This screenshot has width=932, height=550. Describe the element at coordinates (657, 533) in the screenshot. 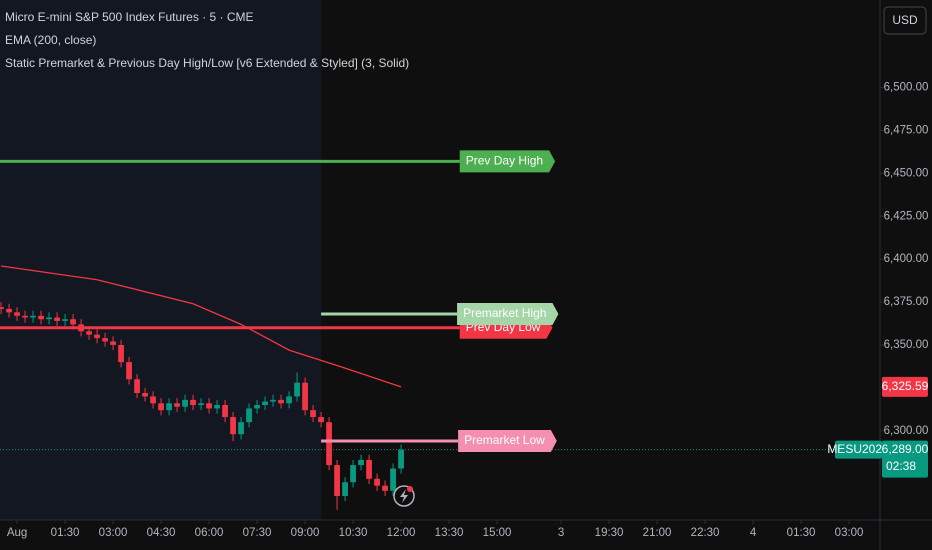

I see `x-tick-label: 21:00` at that location.